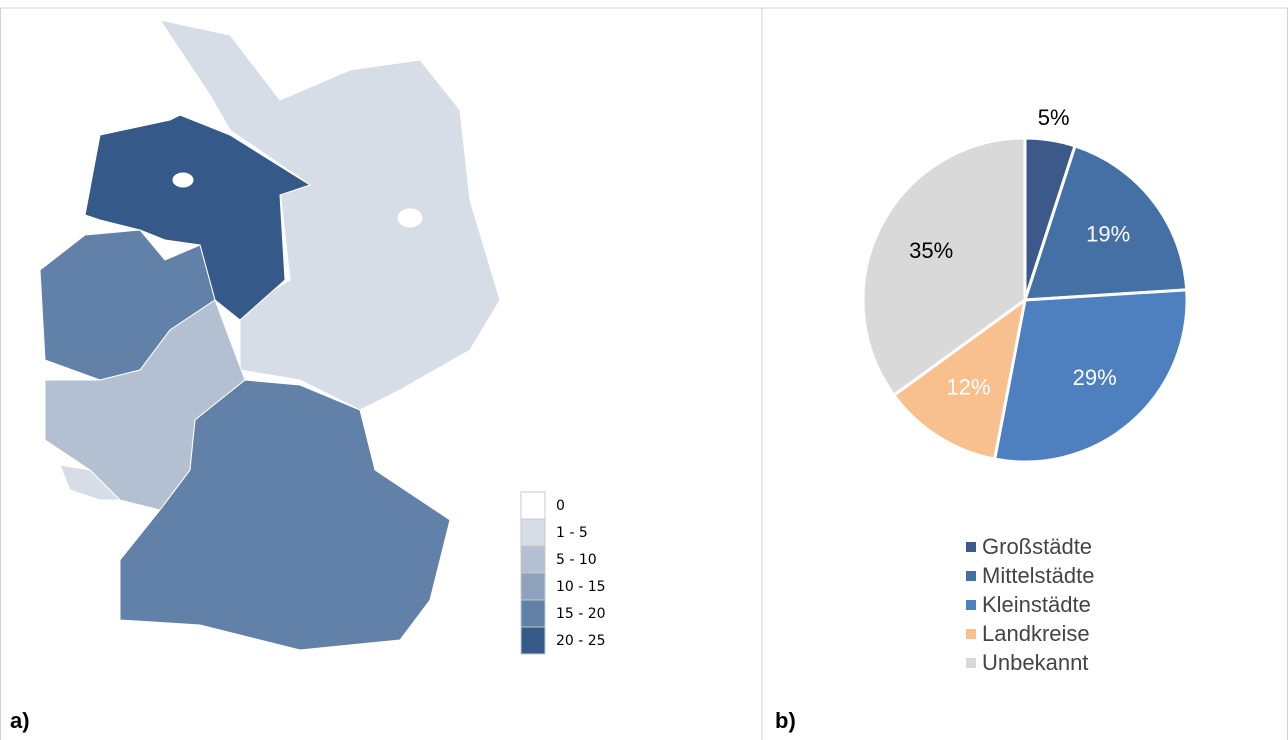 The width and height of the screenshot is (1288, 740). I want to click on legend-label: 1 - 5, so click(572, 533).